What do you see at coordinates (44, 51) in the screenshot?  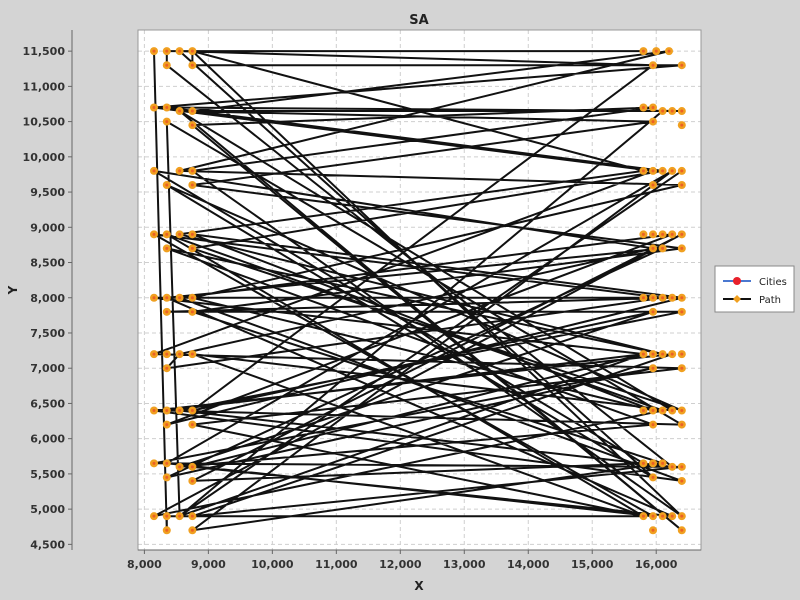 I see `y-tick-label: 11,500` at bounding box center [44, 51].